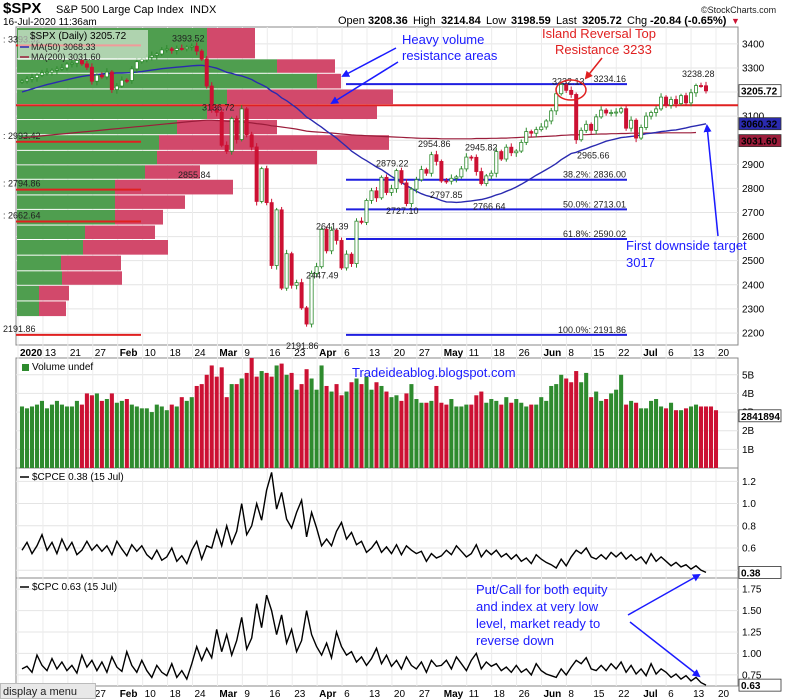 This screenshot has height=700, width=793. What do you see at coordinates (351, 21) in the screenshot?
I see `open-label: Open` at bounding box center [351, 21].